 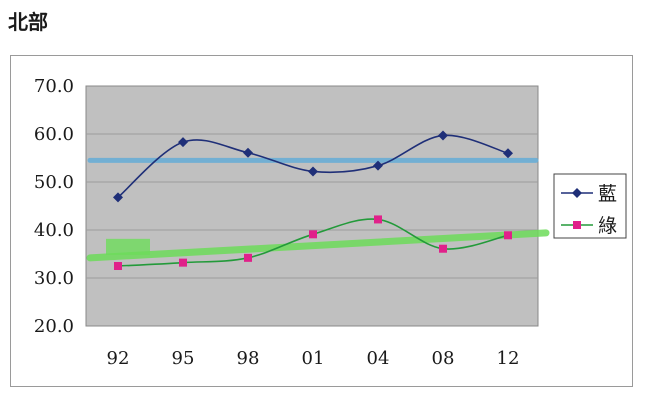 I want to click on green-trend-highlight, so click(x=318, y=245).